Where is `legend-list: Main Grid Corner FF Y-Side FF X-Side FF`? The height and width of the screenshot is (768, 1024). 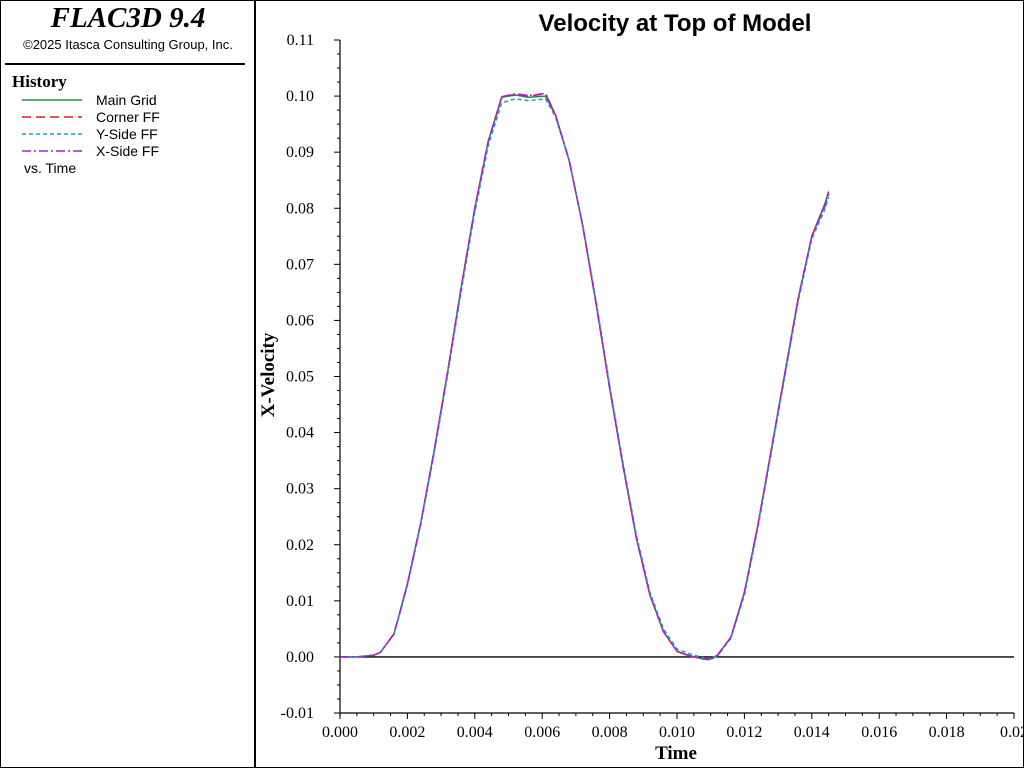
legend-list: Main Grid Corner FF Y-Side FF X-Side FF is located at coordinates (132, 126).